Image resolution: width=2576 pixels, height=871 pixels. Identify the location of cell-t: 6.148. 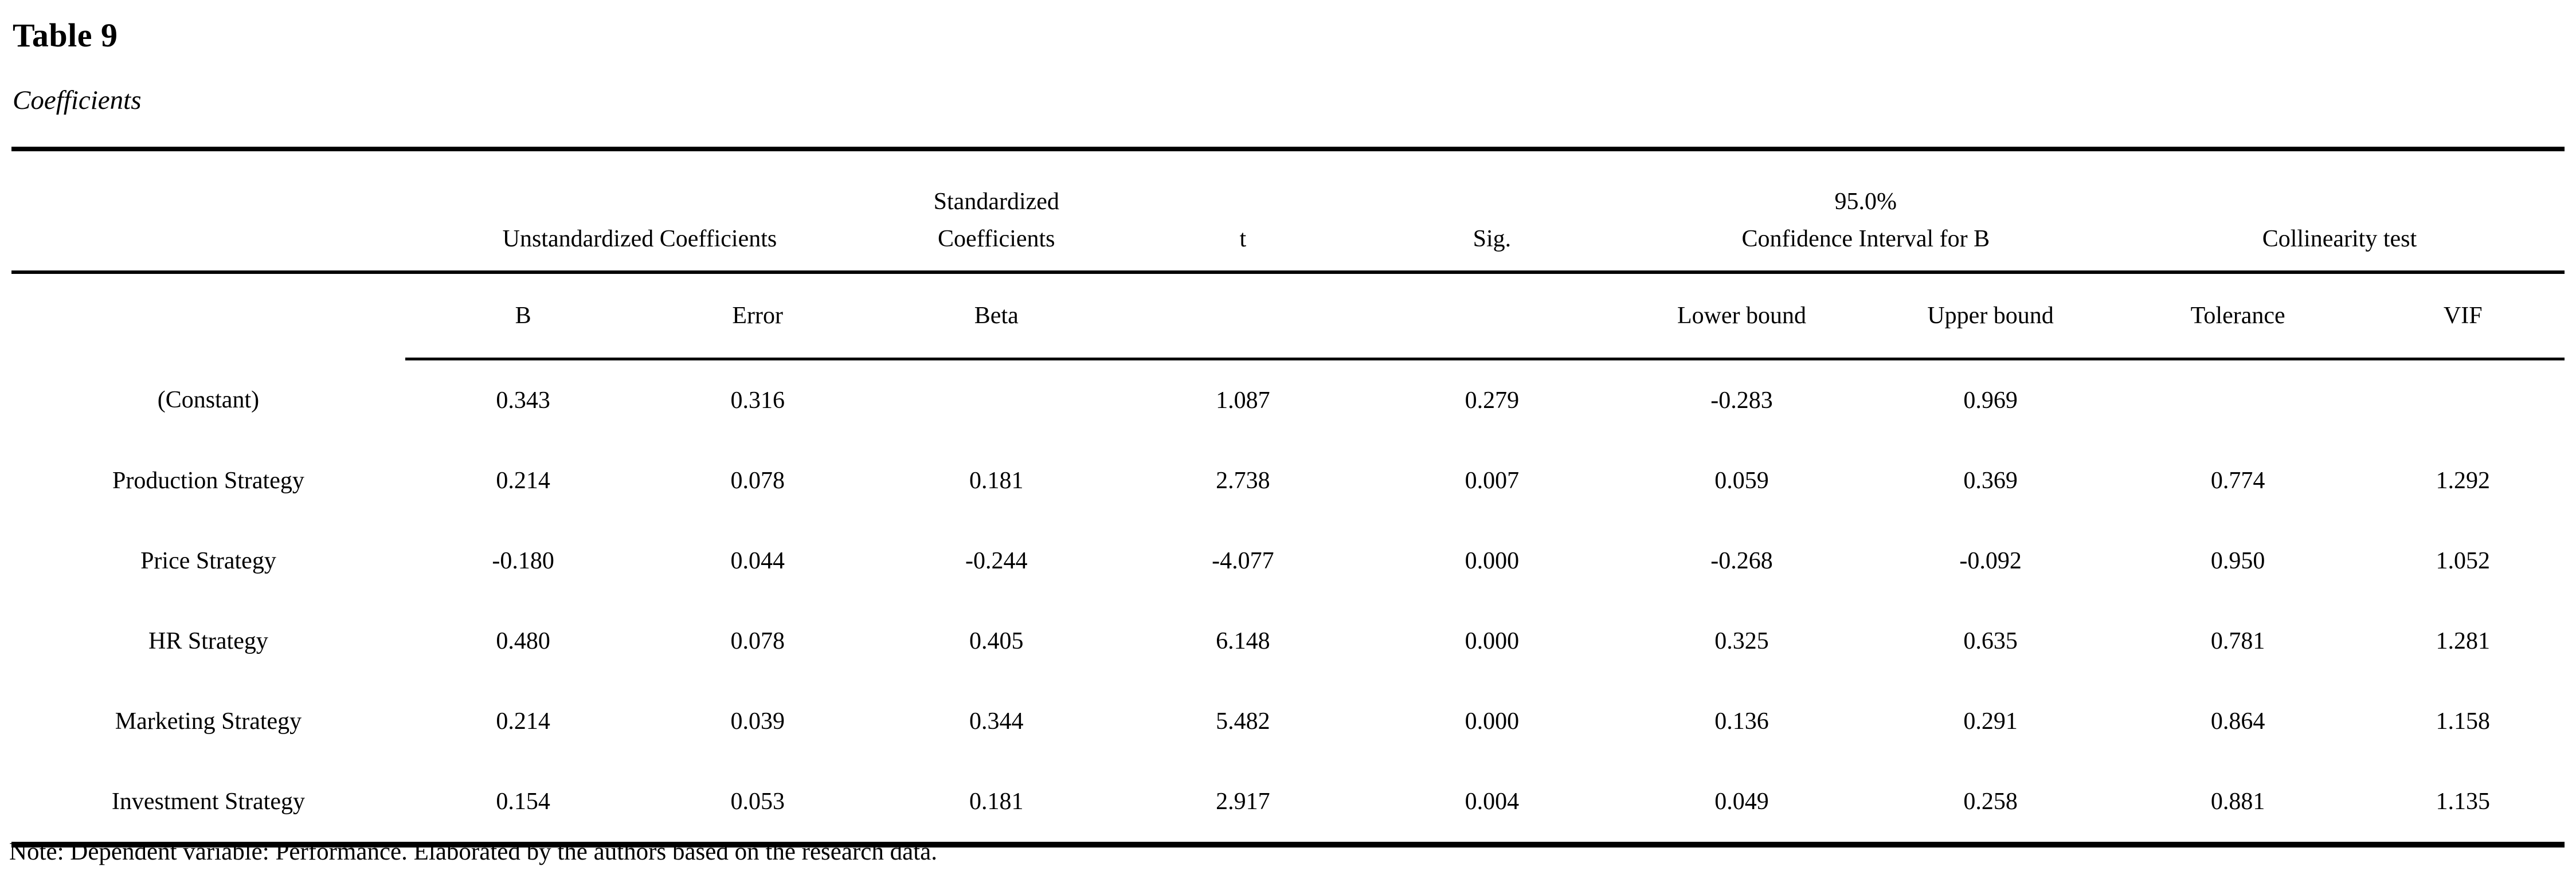
(1243, 641).